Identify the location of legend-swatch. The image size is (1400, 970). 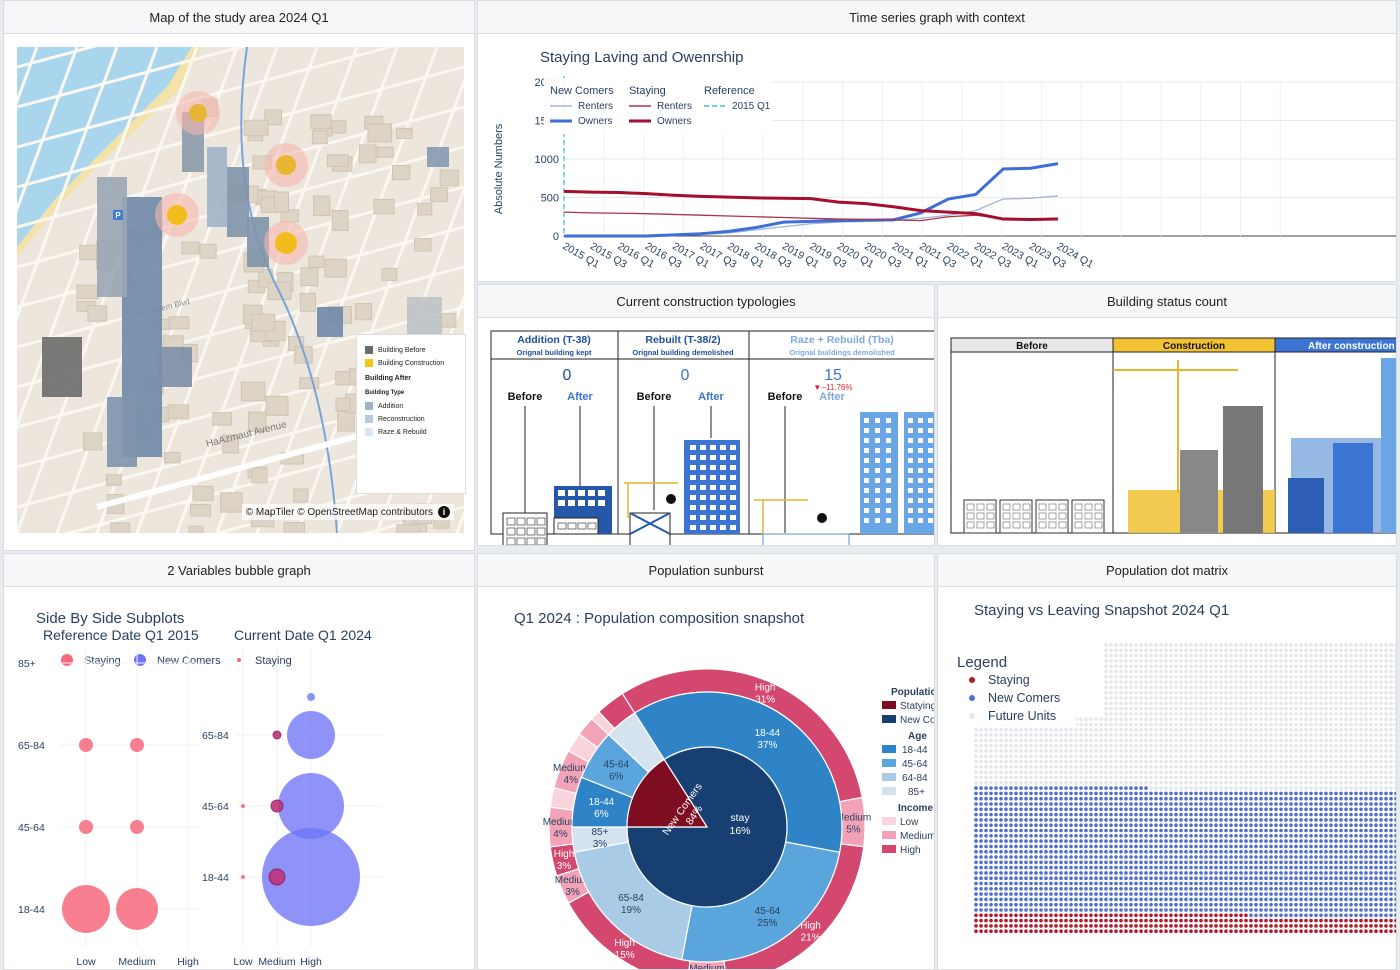
(369, 406).